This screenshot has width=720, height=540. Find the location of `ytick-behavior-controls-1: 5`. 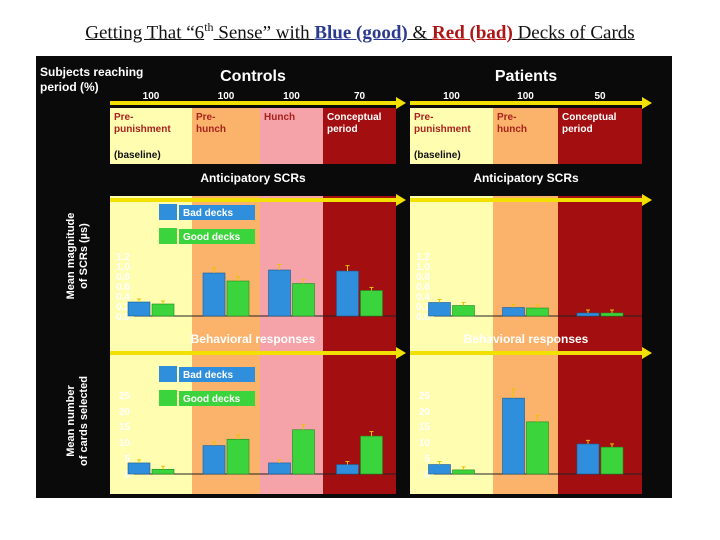

ytick-behavior-controls-1: 5 is located at coordinates (127, 459).